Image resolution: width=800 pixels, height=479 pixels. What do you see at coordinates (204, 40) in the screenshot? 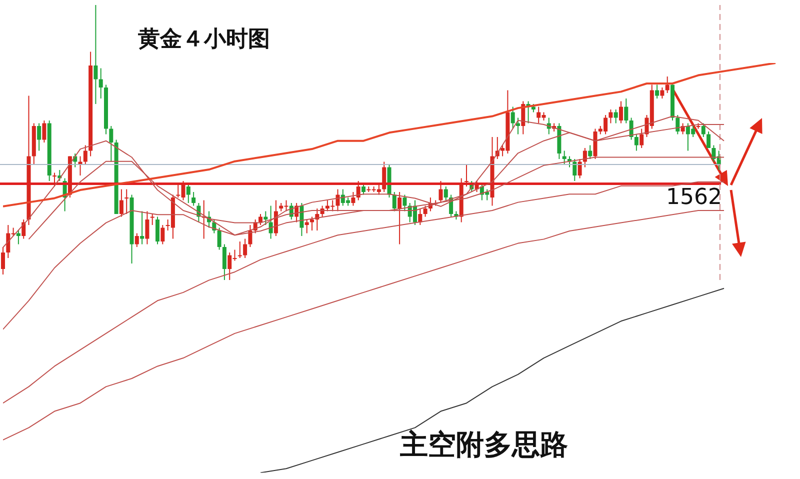
I see `text: 黄金４小时图` at bounding box center [204, 40].